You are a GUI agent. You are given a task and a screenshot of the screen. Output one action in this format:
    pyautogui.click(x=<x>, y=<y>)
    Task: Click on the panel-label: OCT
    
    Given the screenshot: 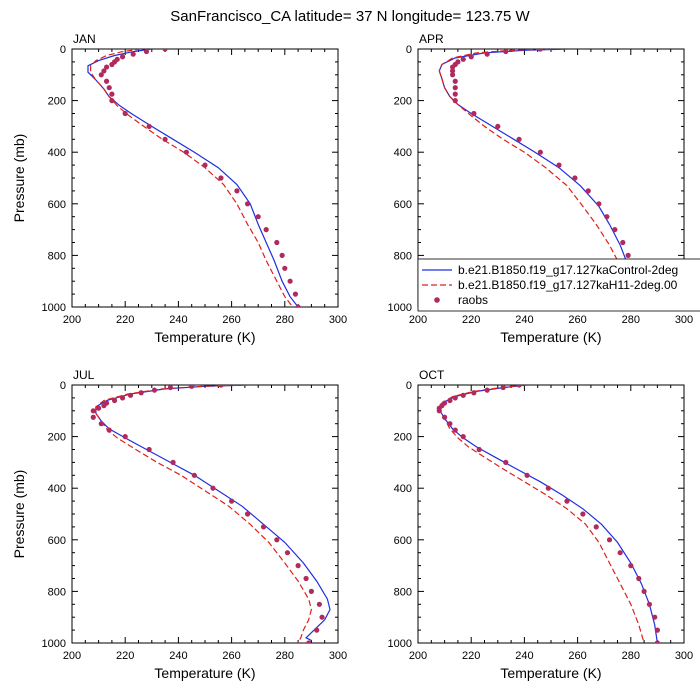 What is the action you would take?
    pyautogui.click(x=432, y=375)
    